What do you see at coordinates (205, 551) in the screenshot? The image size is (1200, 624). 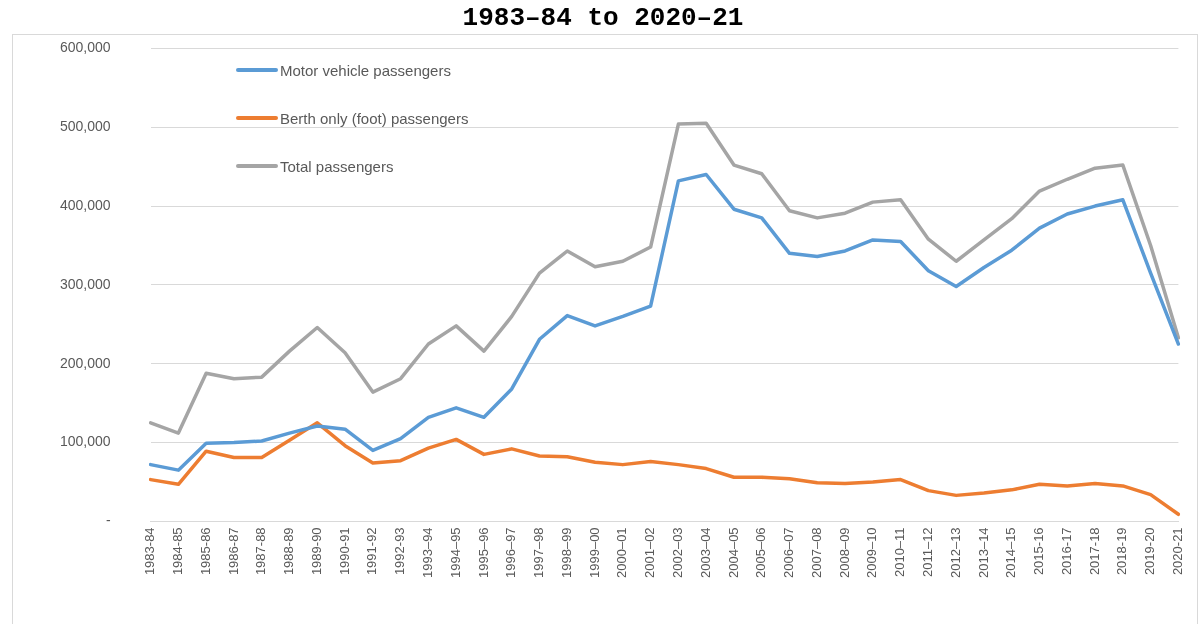 I see `x-tick-label: 1985-86` at bounding box center [205, 551].